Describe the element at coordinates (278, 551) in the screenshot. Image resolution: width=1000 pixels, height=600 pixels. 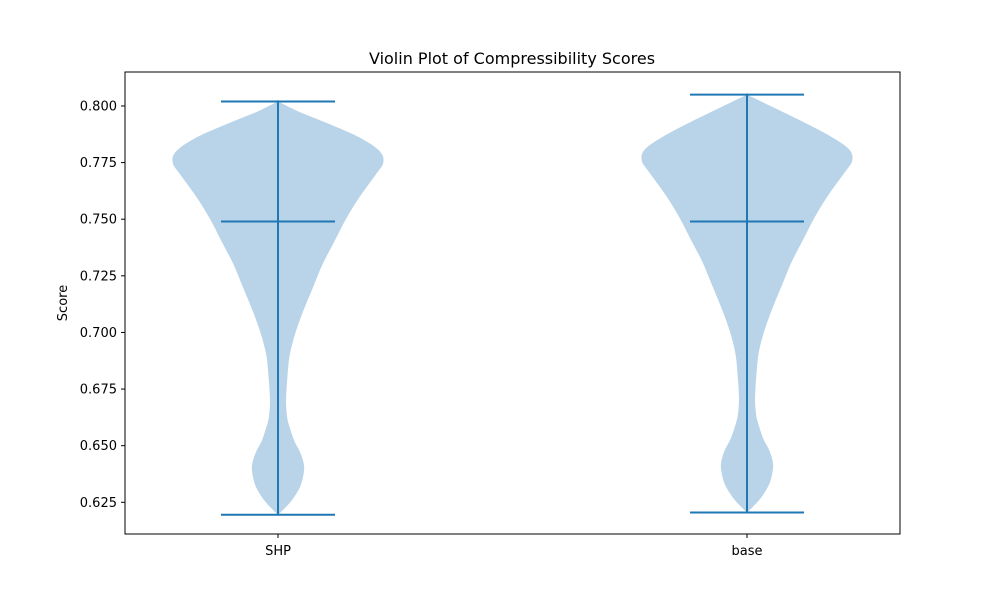
I see `x-tick-label: SHP` at that location.